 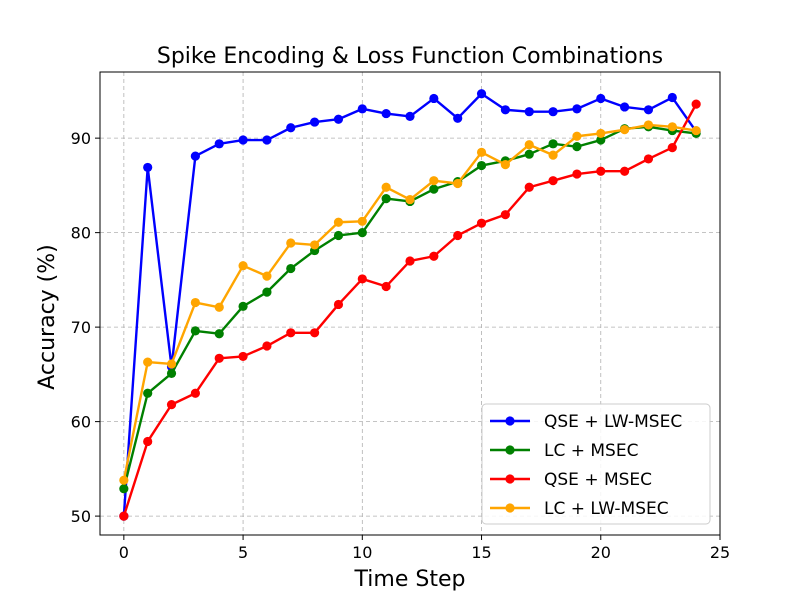 What do you see at coordinates (47, 317) in the screenshot?
I see `y-axis-label: Accuracy (%)` at bounding box center [47, 317].